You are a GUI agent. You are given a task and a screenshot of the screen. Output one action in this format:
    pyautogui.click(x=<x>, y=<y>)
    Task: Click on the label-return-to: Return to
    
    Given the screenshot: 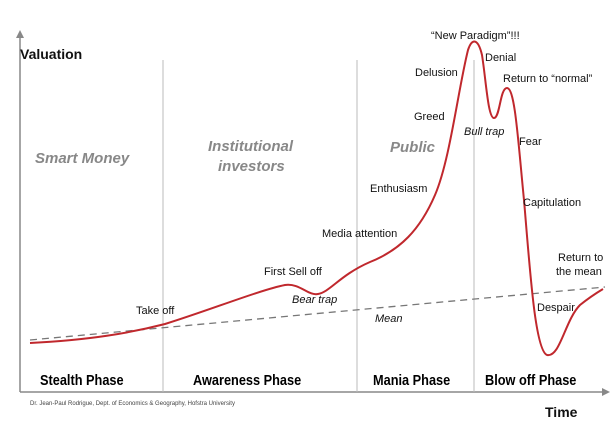 What is the action you would take?
    pyautogui.click(x=581, y=258)
    